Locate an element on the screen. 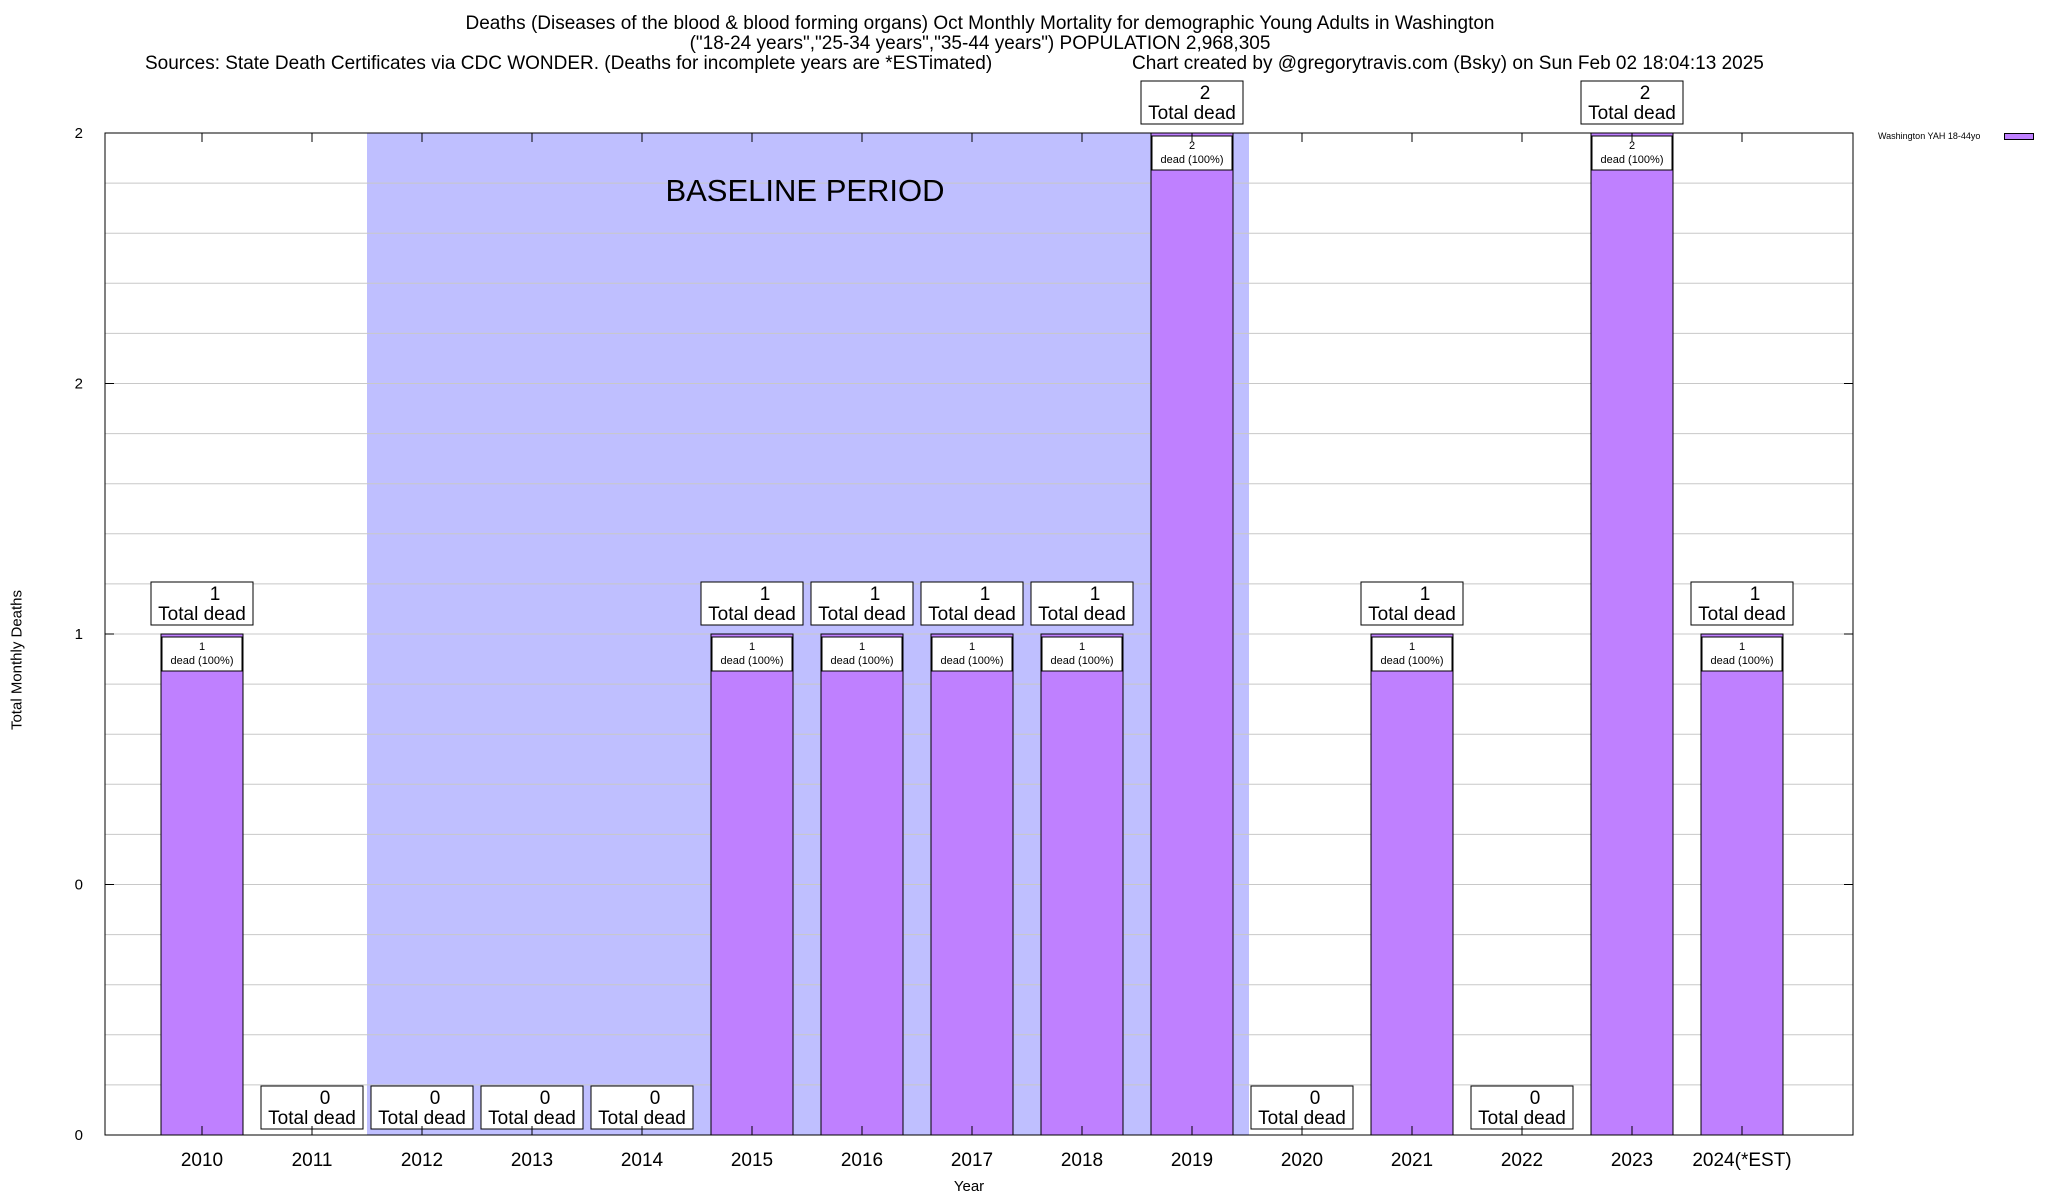 This screenshot has width=2048, height=1200. x-tick-label: 2022 is located at coordinates (1522, 1160).